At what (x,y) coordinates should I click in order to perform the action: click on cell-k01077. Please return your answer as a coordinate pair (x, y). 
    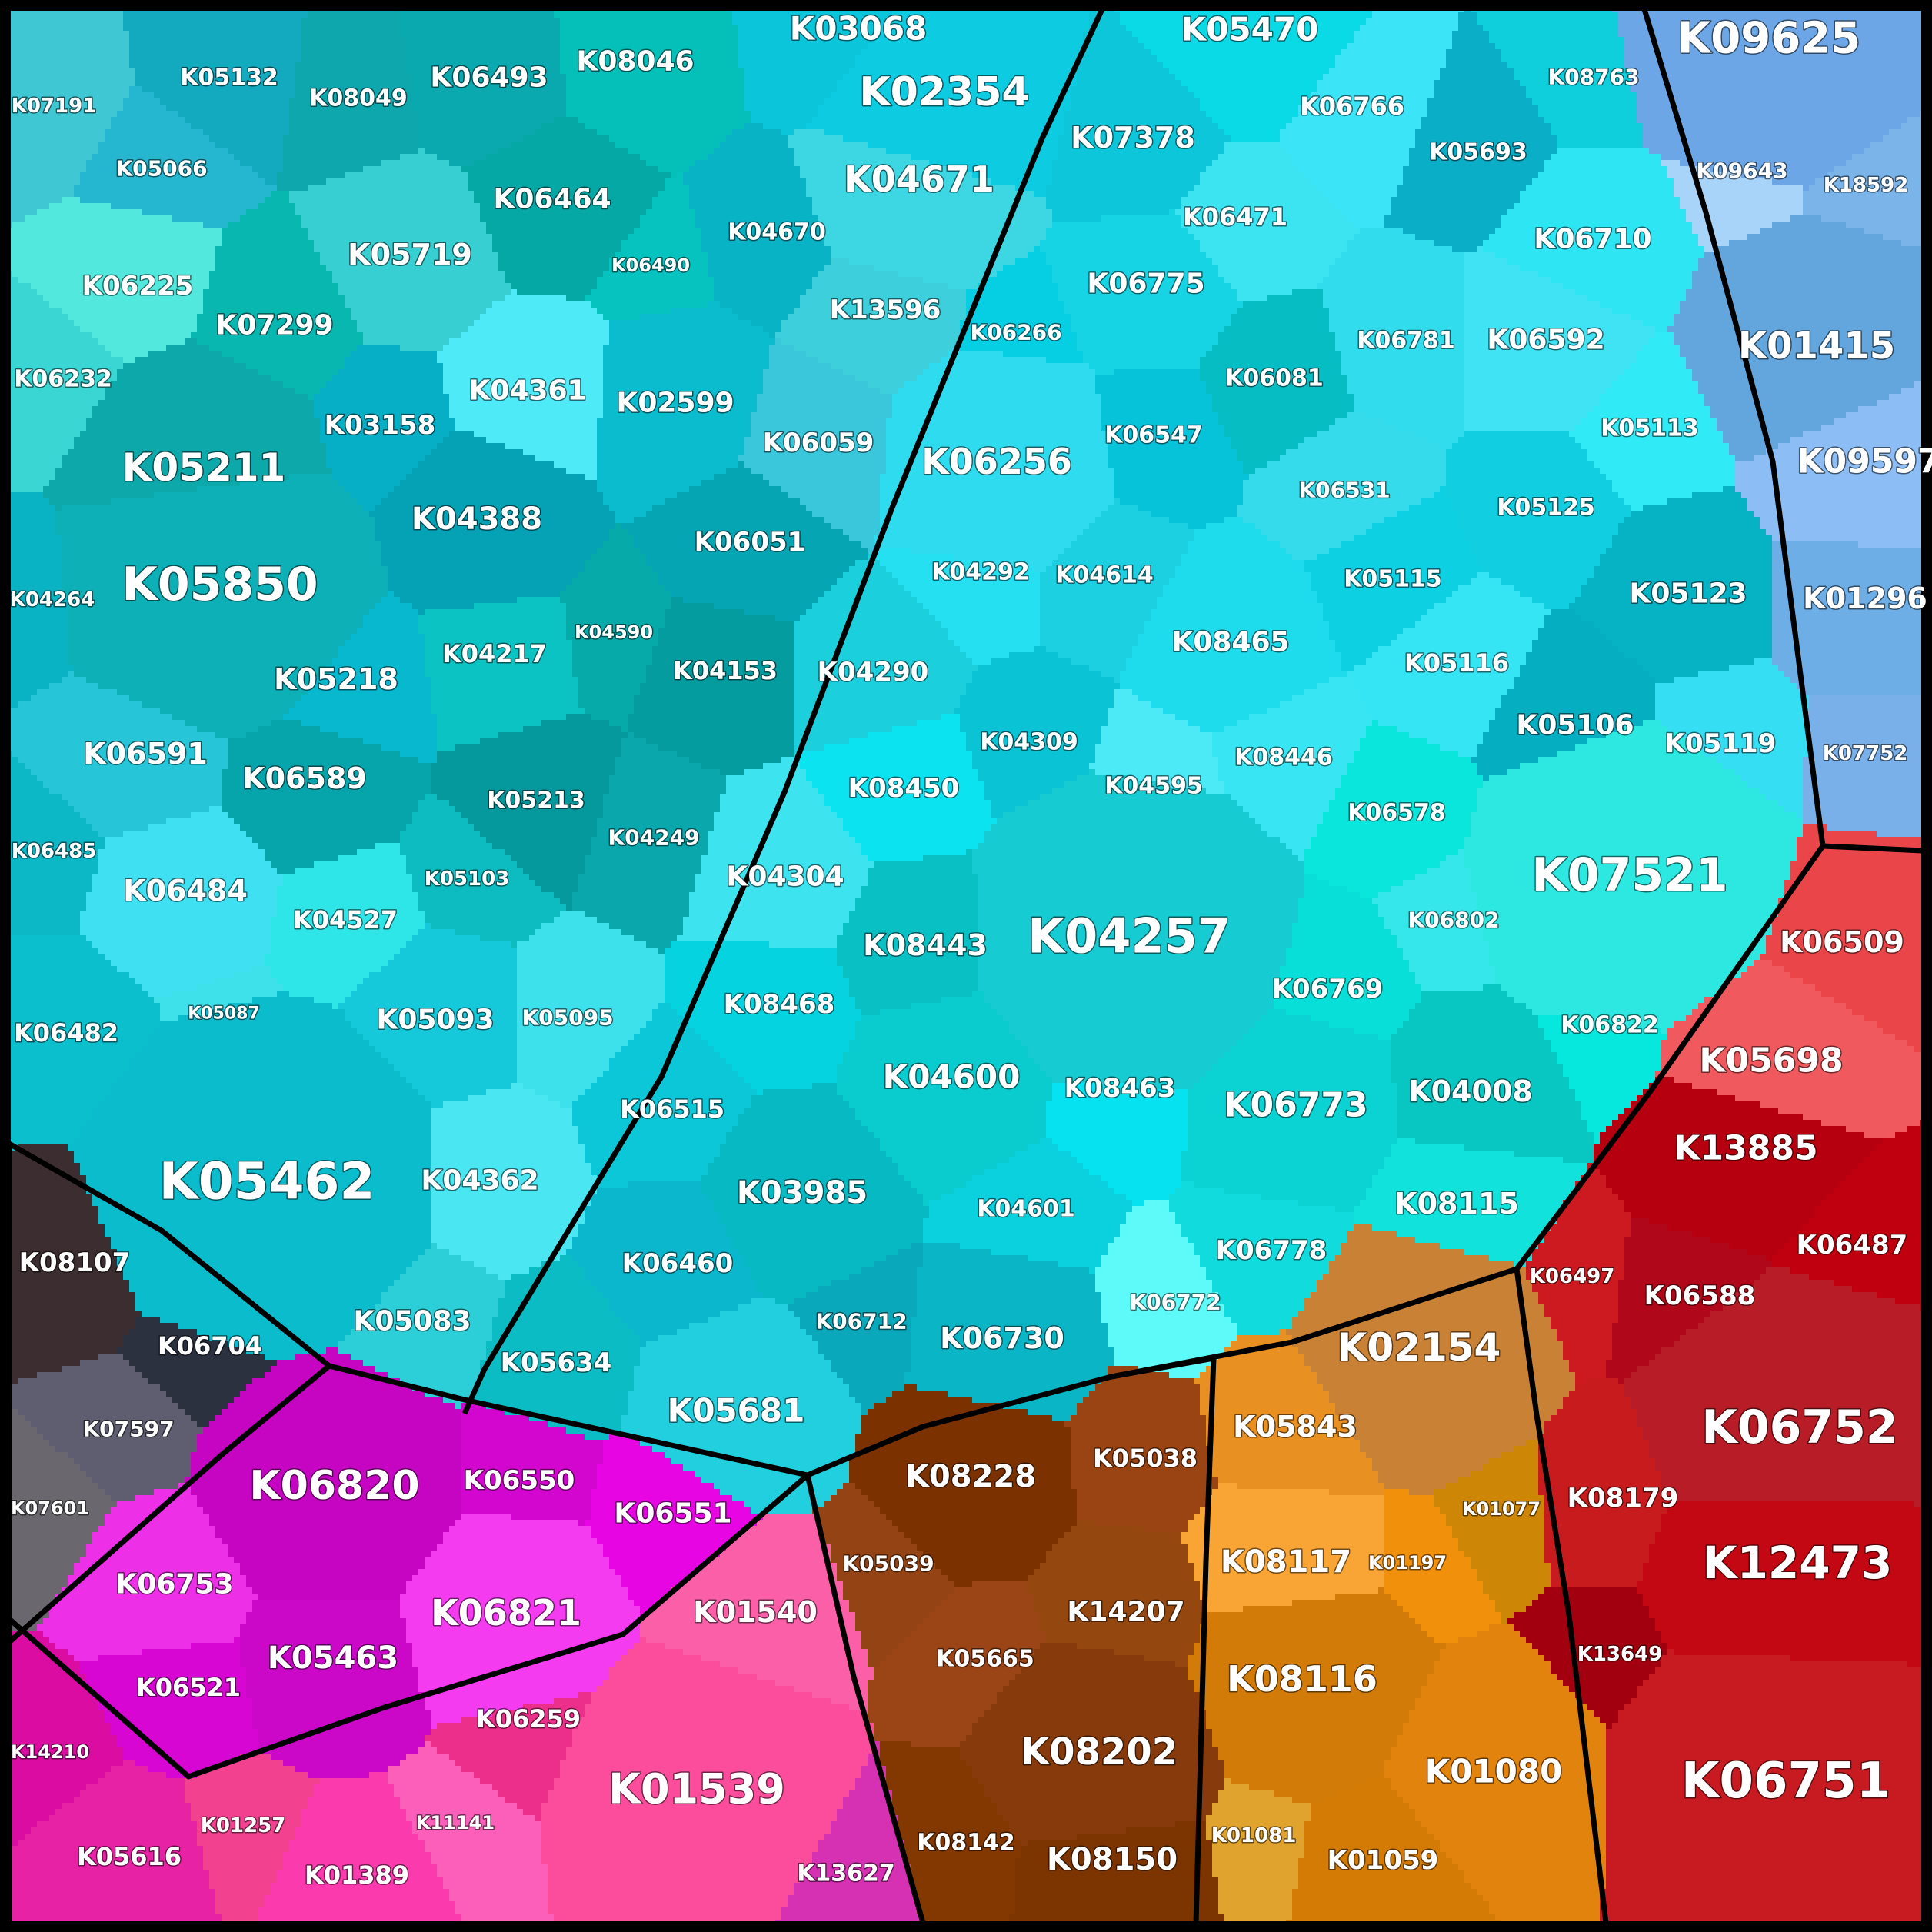
    Looking at the image, I should click on (1492, 1532).